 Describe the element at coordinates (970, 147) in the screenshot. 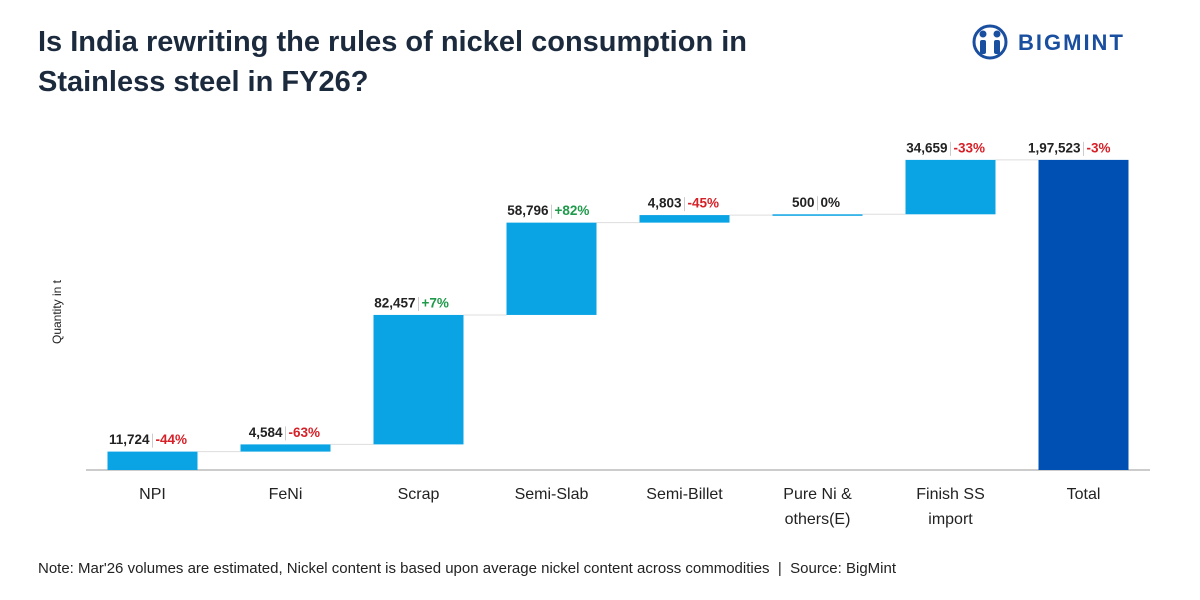

I see `change-label: -33%` at that location.